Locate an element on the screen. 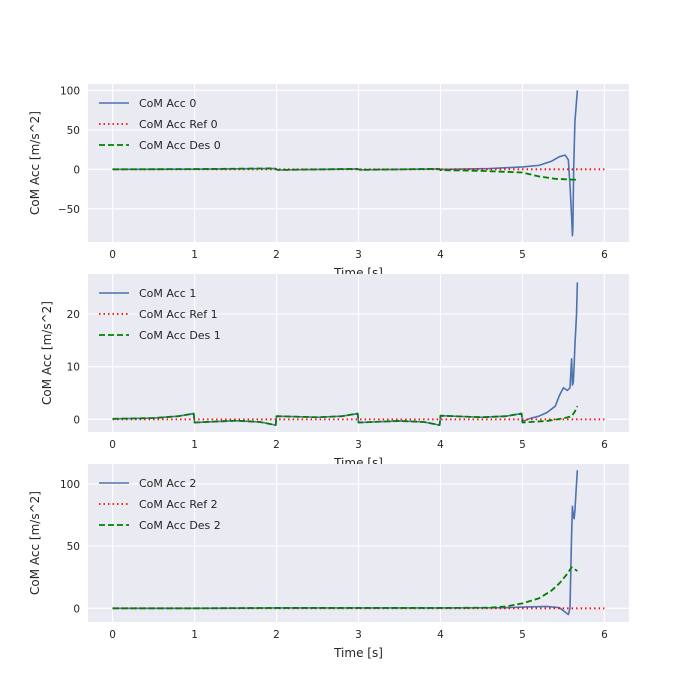  legend: CoM Acc 0 CoM Acc Ref 0 CoM Acc Des 0 is located at coordinates (160, 124).